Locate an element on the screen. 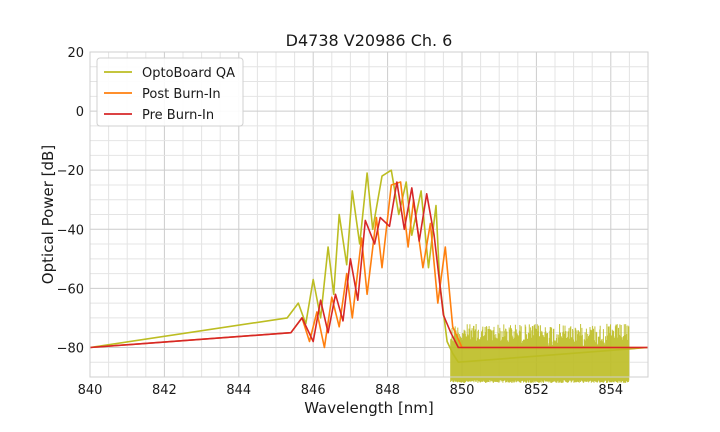  y-tick-label: −60 is located at coordinates (70, 289).